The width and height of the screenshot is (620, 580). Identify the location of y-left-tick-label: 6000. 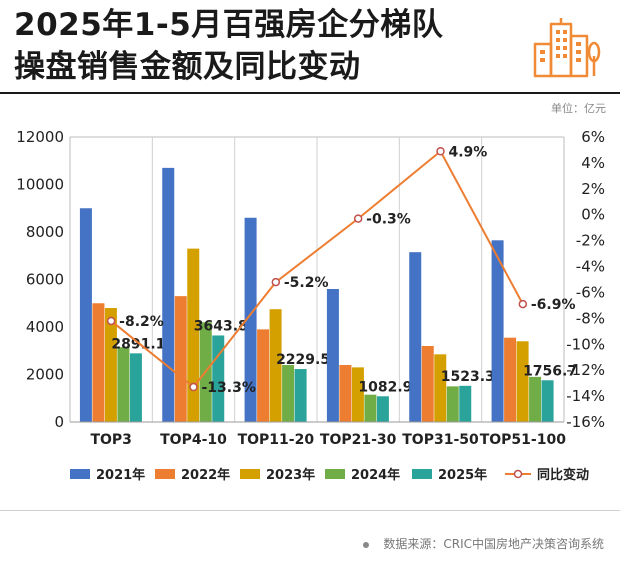
(45, 280).